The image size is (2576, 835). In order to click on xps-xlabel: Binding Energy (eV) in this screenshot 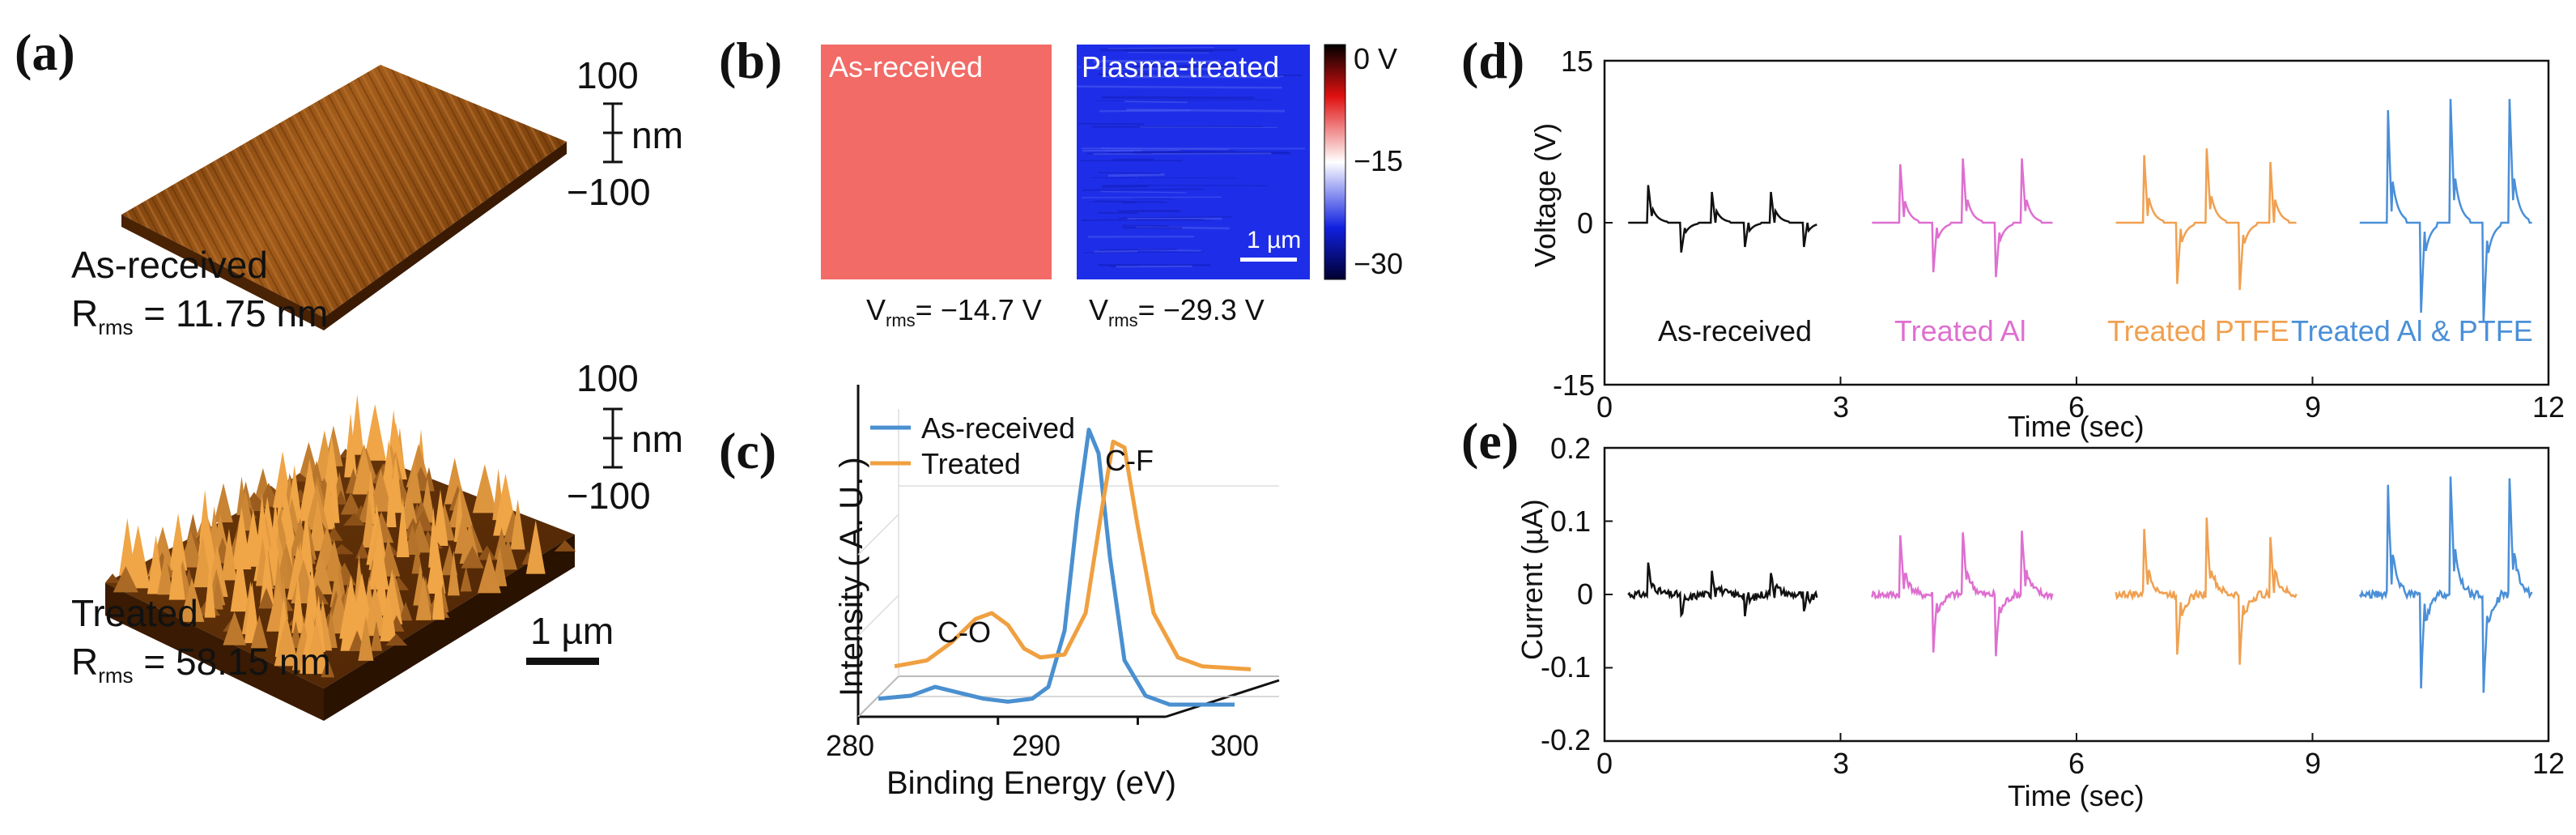, I will do `click(1031, 783)`.